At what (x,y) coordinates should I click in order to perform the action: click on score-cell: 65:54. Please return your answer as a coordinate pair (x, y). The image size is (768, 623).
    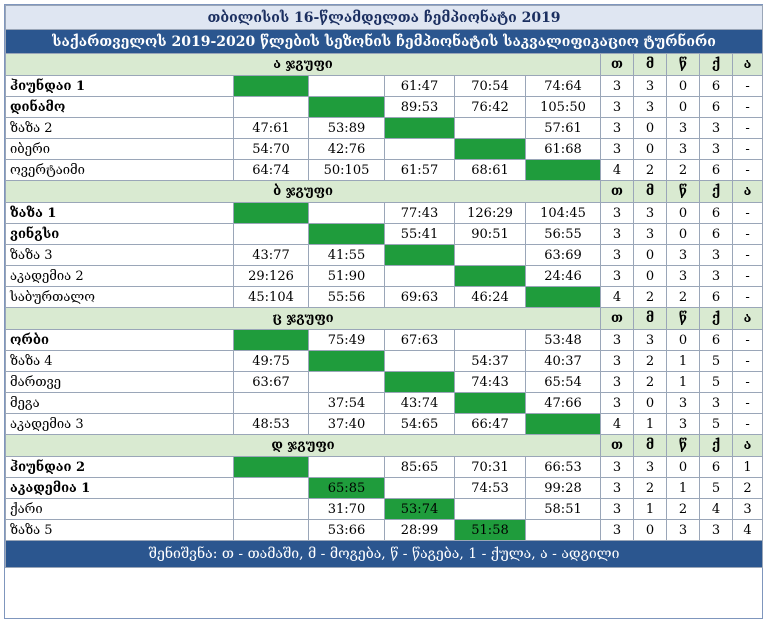
    Looking at the image, I should click on (563, 382).